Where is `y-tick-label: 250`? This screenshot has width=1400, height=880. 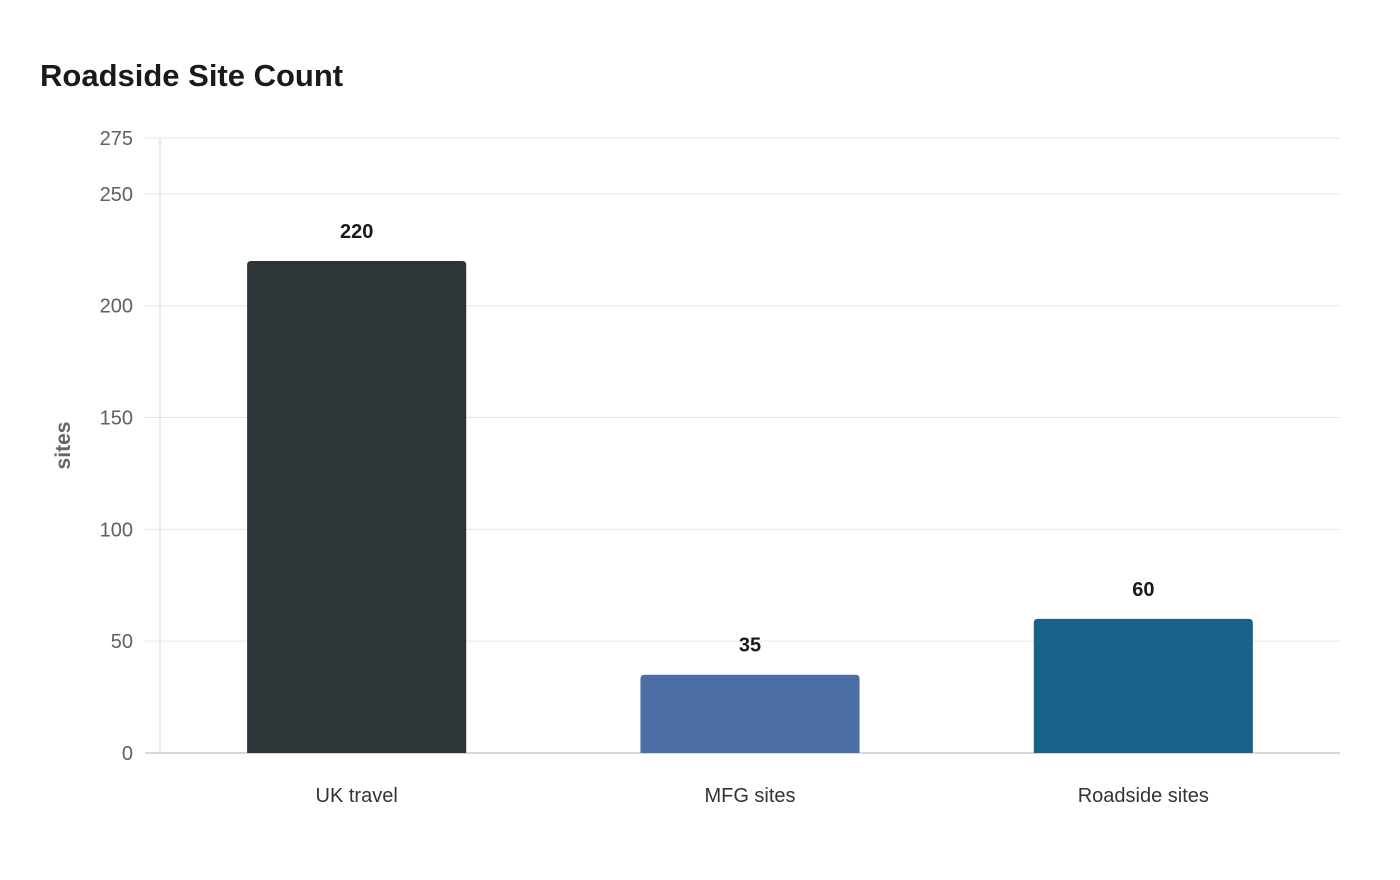
y-tick-label: 250 is located at coordinates (116, 195).